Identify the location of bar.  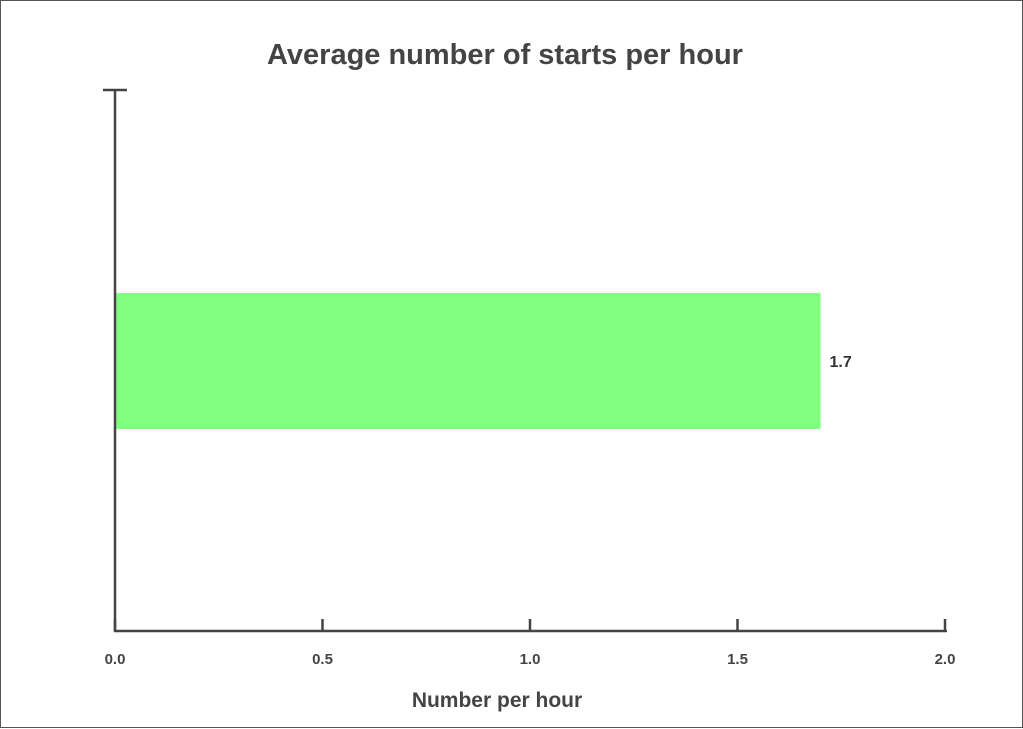
(468, 361).